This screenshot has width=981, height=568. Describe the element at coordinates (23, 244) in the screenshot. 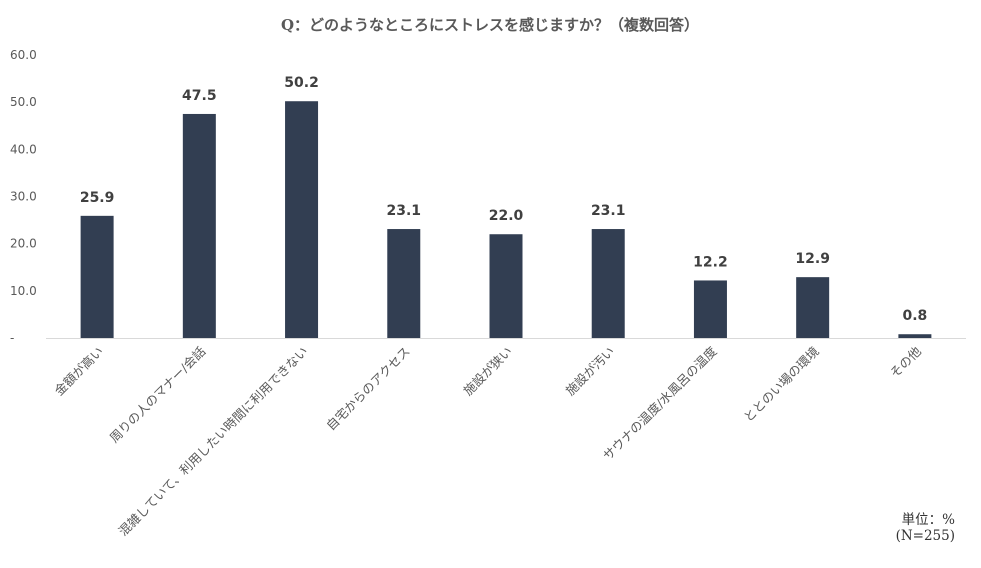

I see `y-tick-label: 20.0` at that location.